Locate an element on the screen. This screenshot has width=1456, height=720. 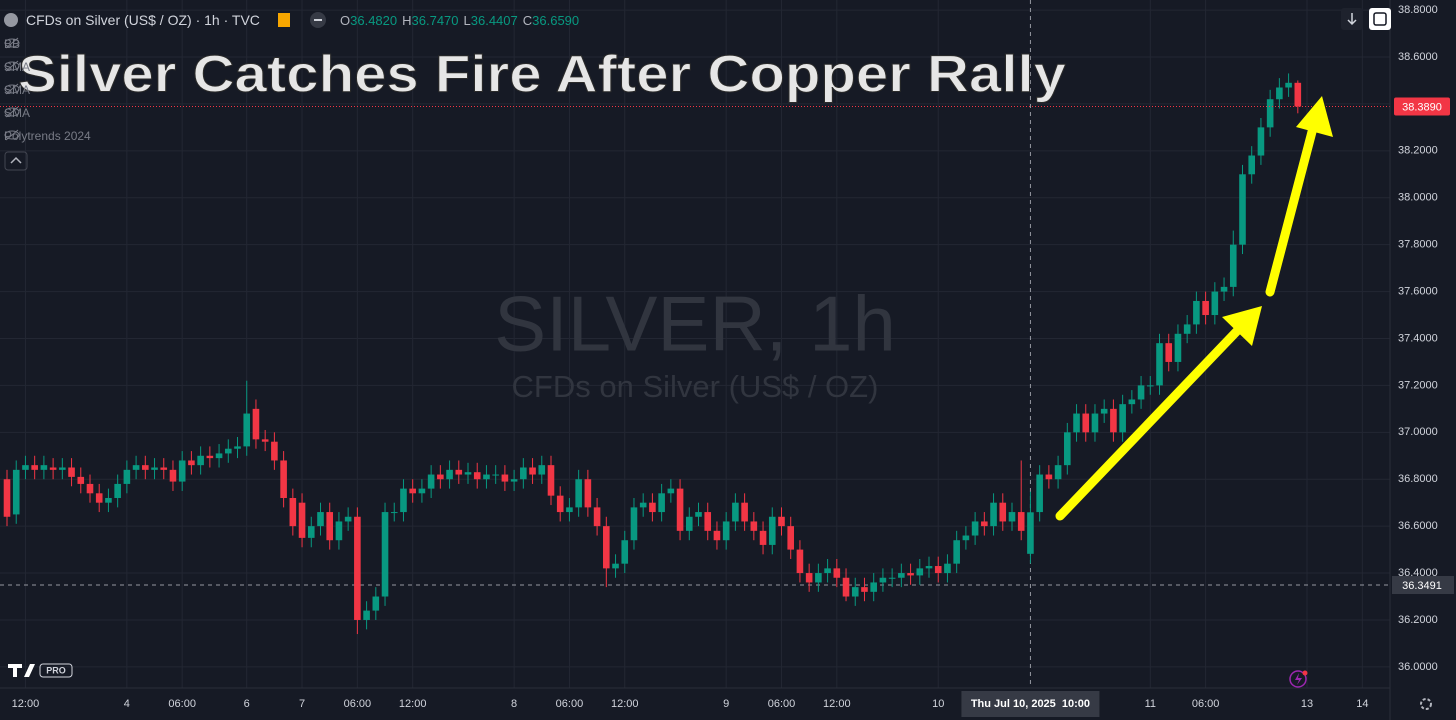
x-tick-label: 4 is located at coordinates (127, 704).